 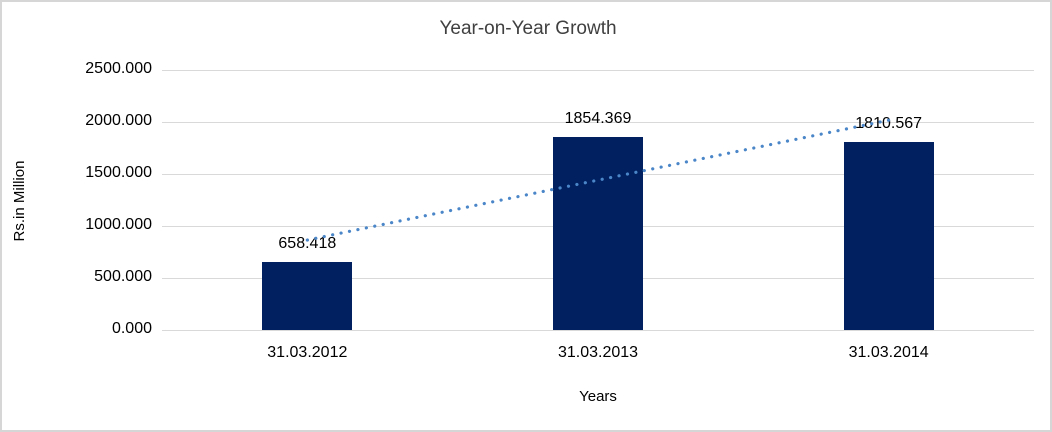 I want to click on y-axis-tick-label: 2000.000, so click(x=118, y=120).